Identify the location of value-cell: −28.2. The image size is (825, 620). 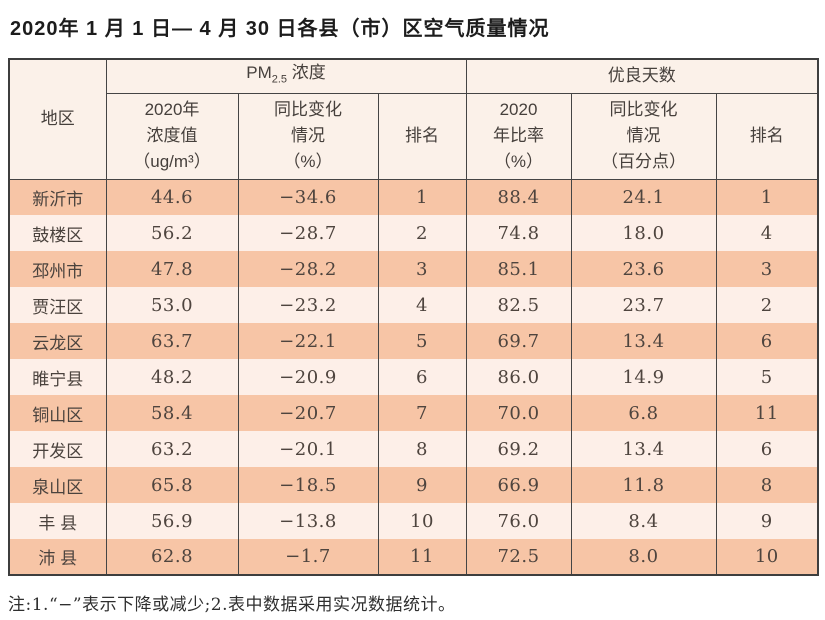
(308, 269).